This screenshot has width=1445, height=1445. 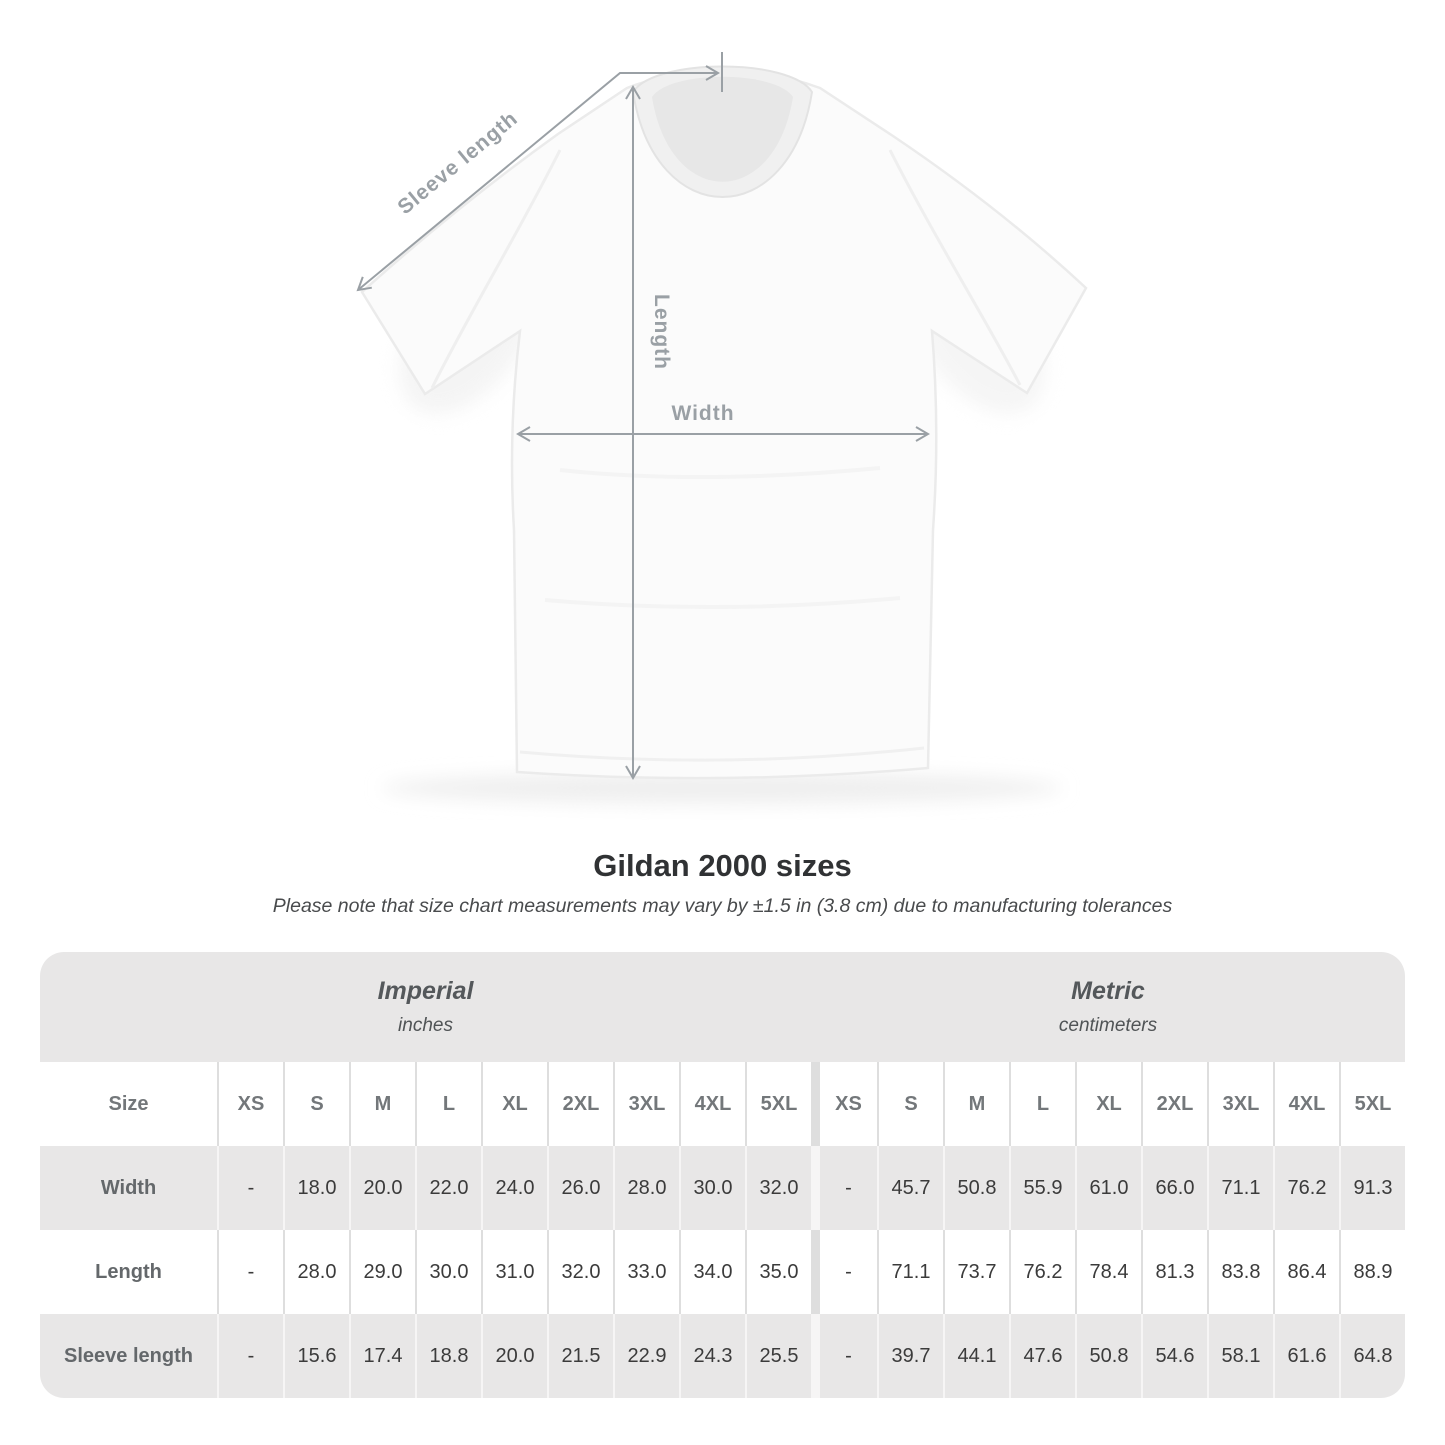 What do you see at coordinates (1042, 1356) in the screenshot?
I see `value-cell: 47.6` at bounding box center [1042, 1356].